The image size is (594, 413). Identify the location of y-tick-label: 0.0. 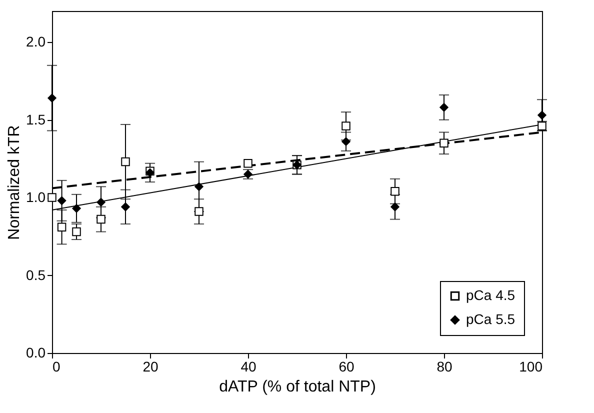
(36, 352).